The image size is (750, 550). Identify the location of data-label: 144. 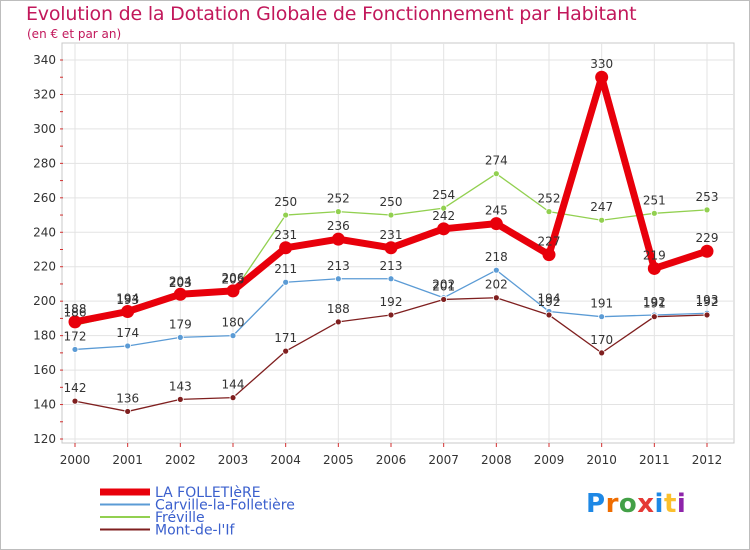
(233, 385).